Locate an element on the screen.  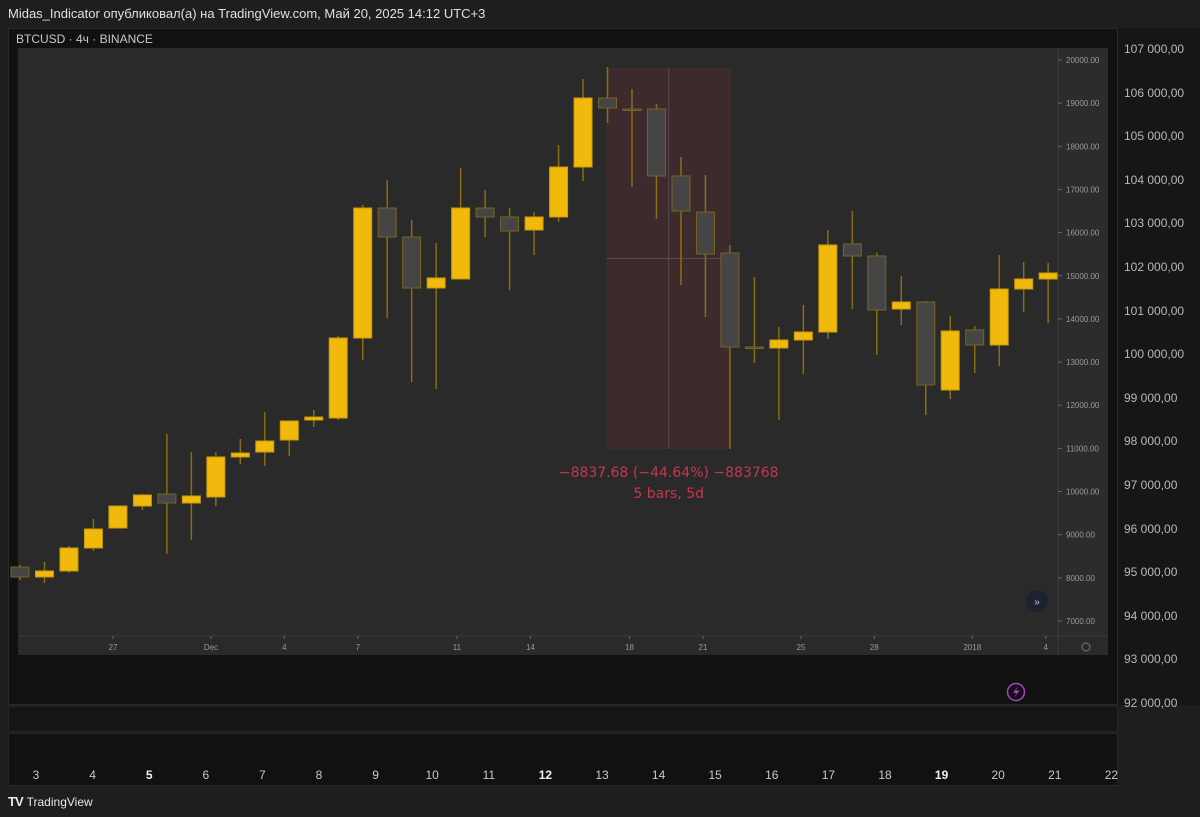
inner-price-label: 7000.00 is located at coordinates (1080, 621).